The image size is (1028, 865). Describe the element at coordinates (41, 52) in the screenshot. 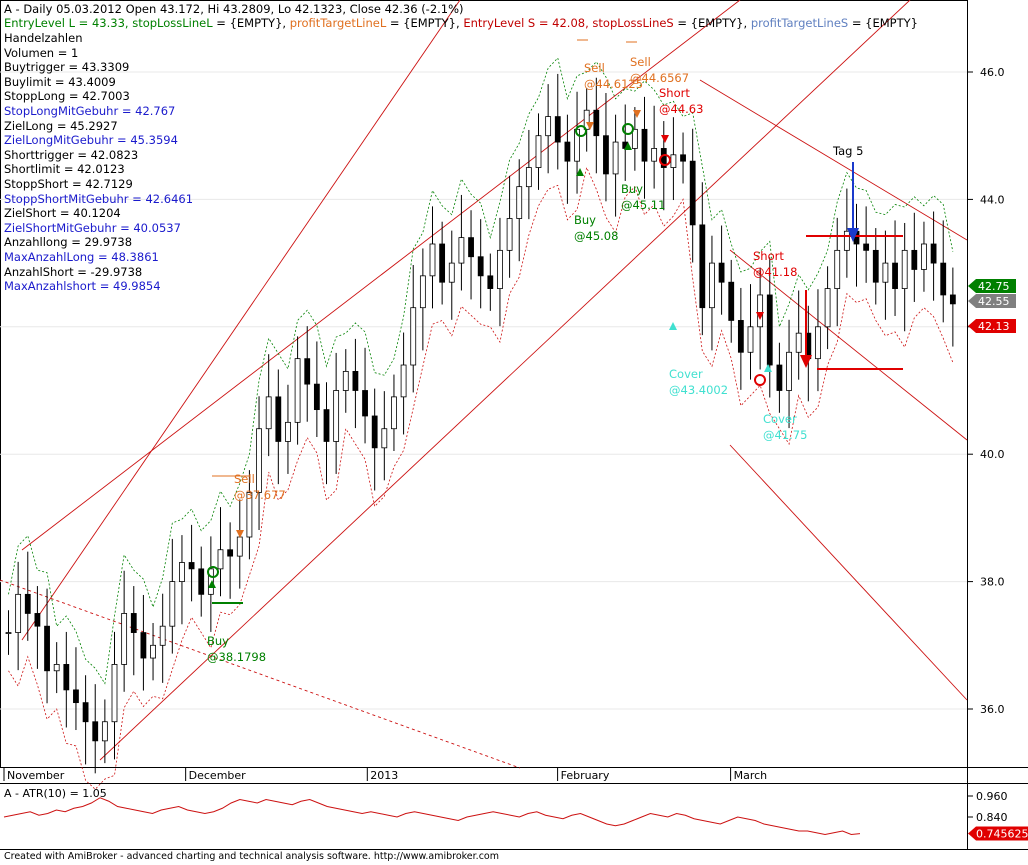

I see `stat-line: Volumen = 1` at that location.